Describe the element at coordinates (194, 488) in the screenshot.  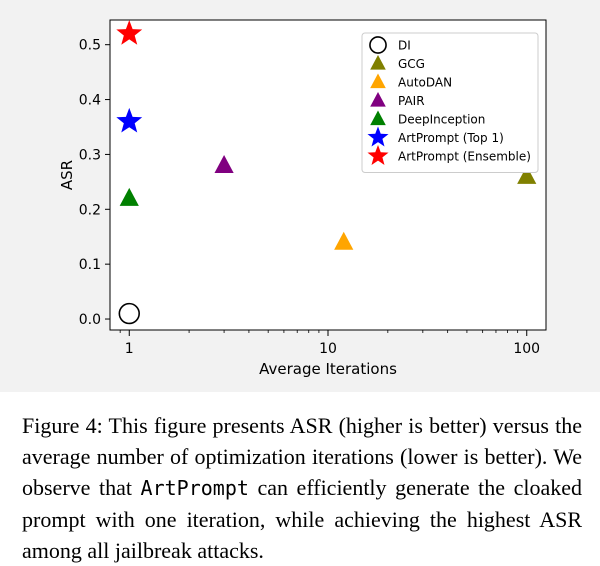
I see `caption-code: ArtPrompt` at that location.